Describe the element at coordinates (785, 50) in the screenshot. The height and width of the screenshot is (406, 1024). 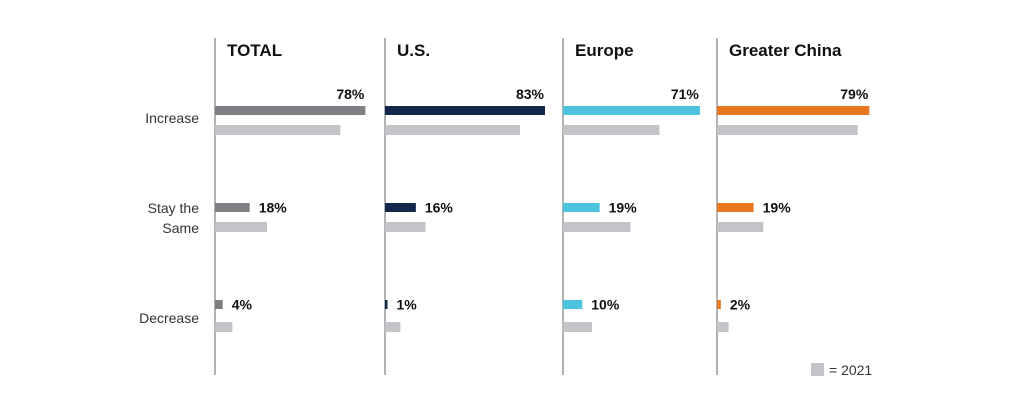
I see `panel-title: Greater China` at that location.